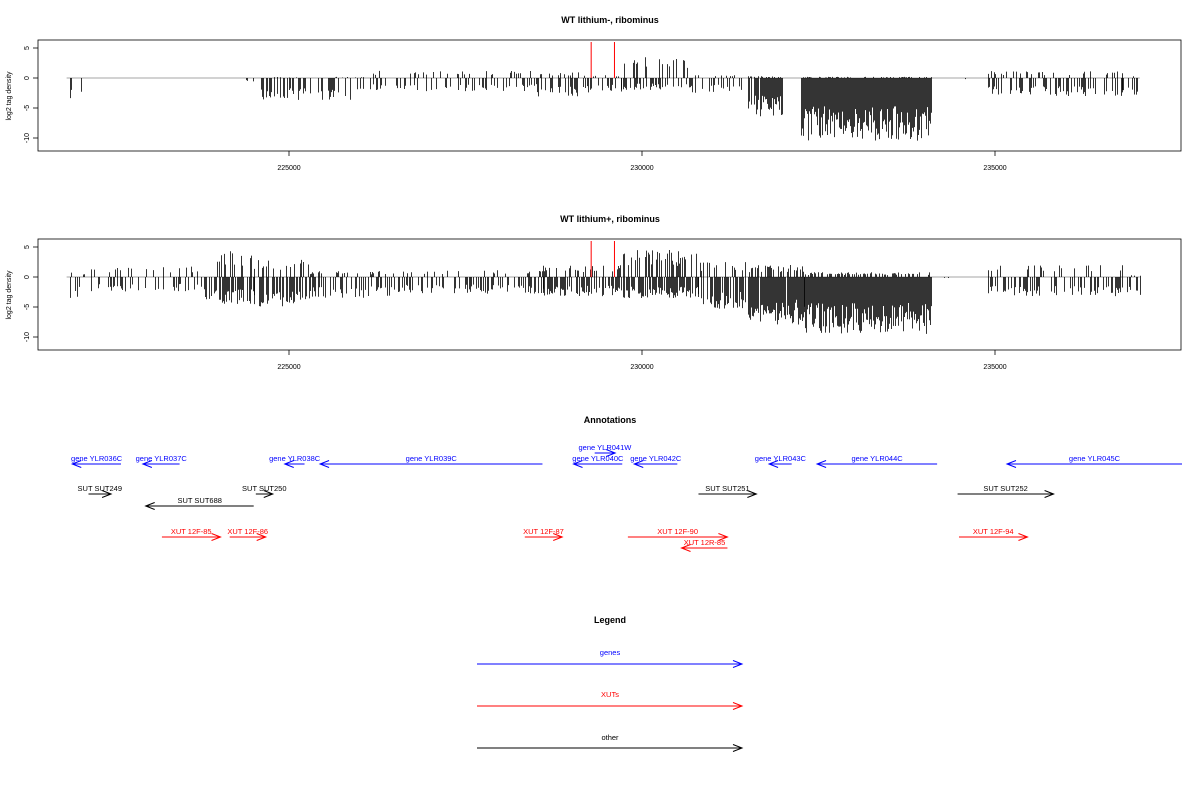  What do you see at coordinates (191, 531) in the screenshot?
I see `annotation-label: XUT 12F-85` at bounding box center [191, 531].